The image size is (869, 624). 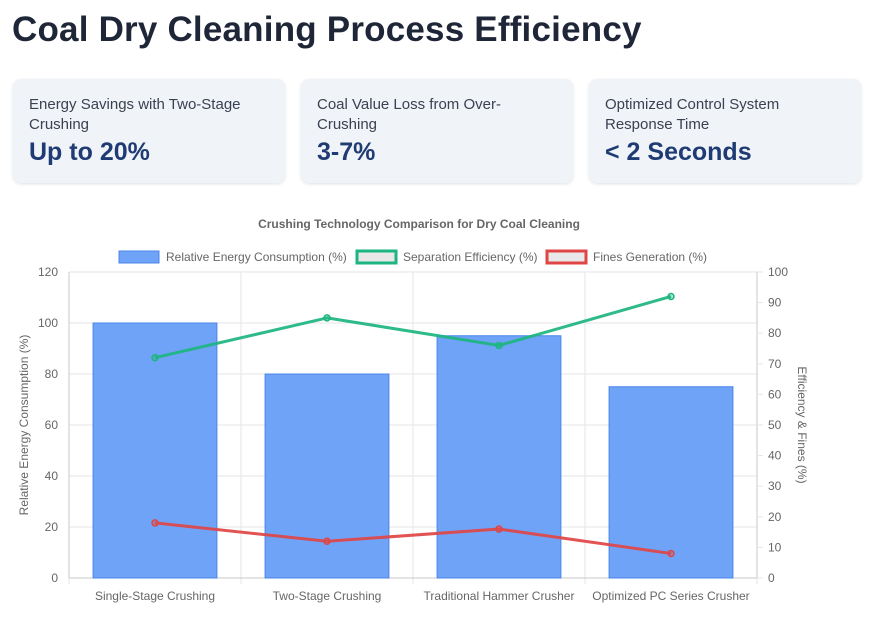 I want to click on y-tick-label: 120, so click(x=48, y=272).